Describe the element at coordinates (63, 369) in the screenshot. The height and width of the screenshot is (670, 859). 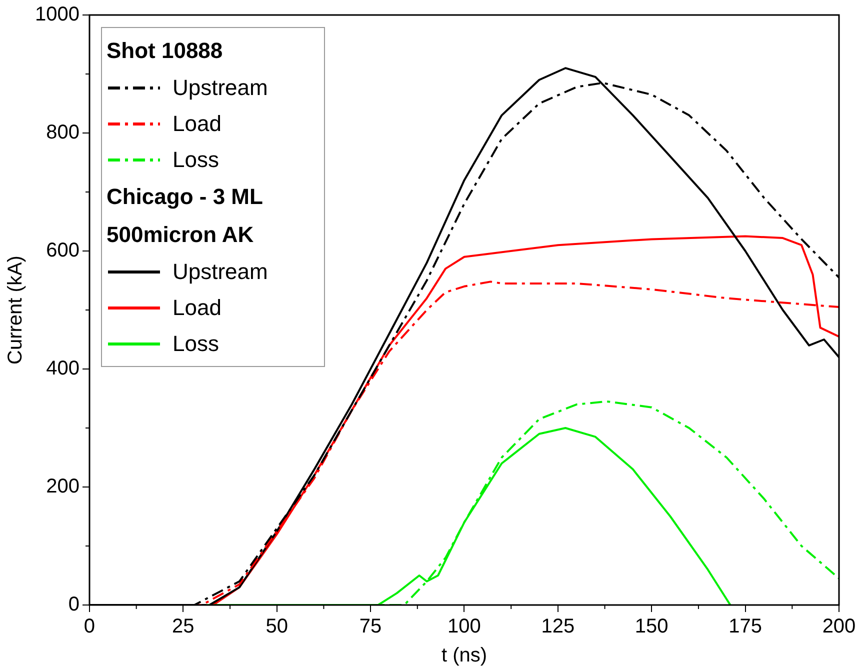
I see `y-tick-label: 400` at that location.